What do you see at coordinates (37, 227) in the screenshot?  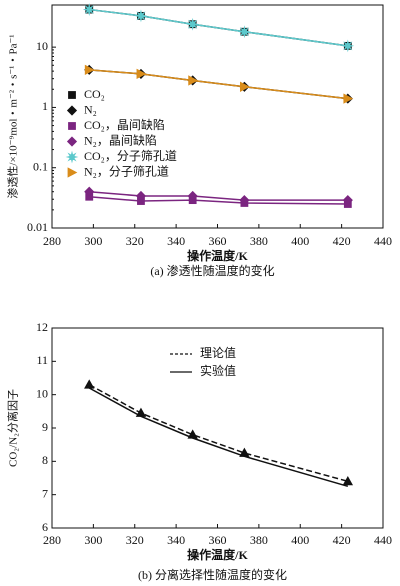 I see `y-tick-label: 0.01` at bounding box center [37, 227].